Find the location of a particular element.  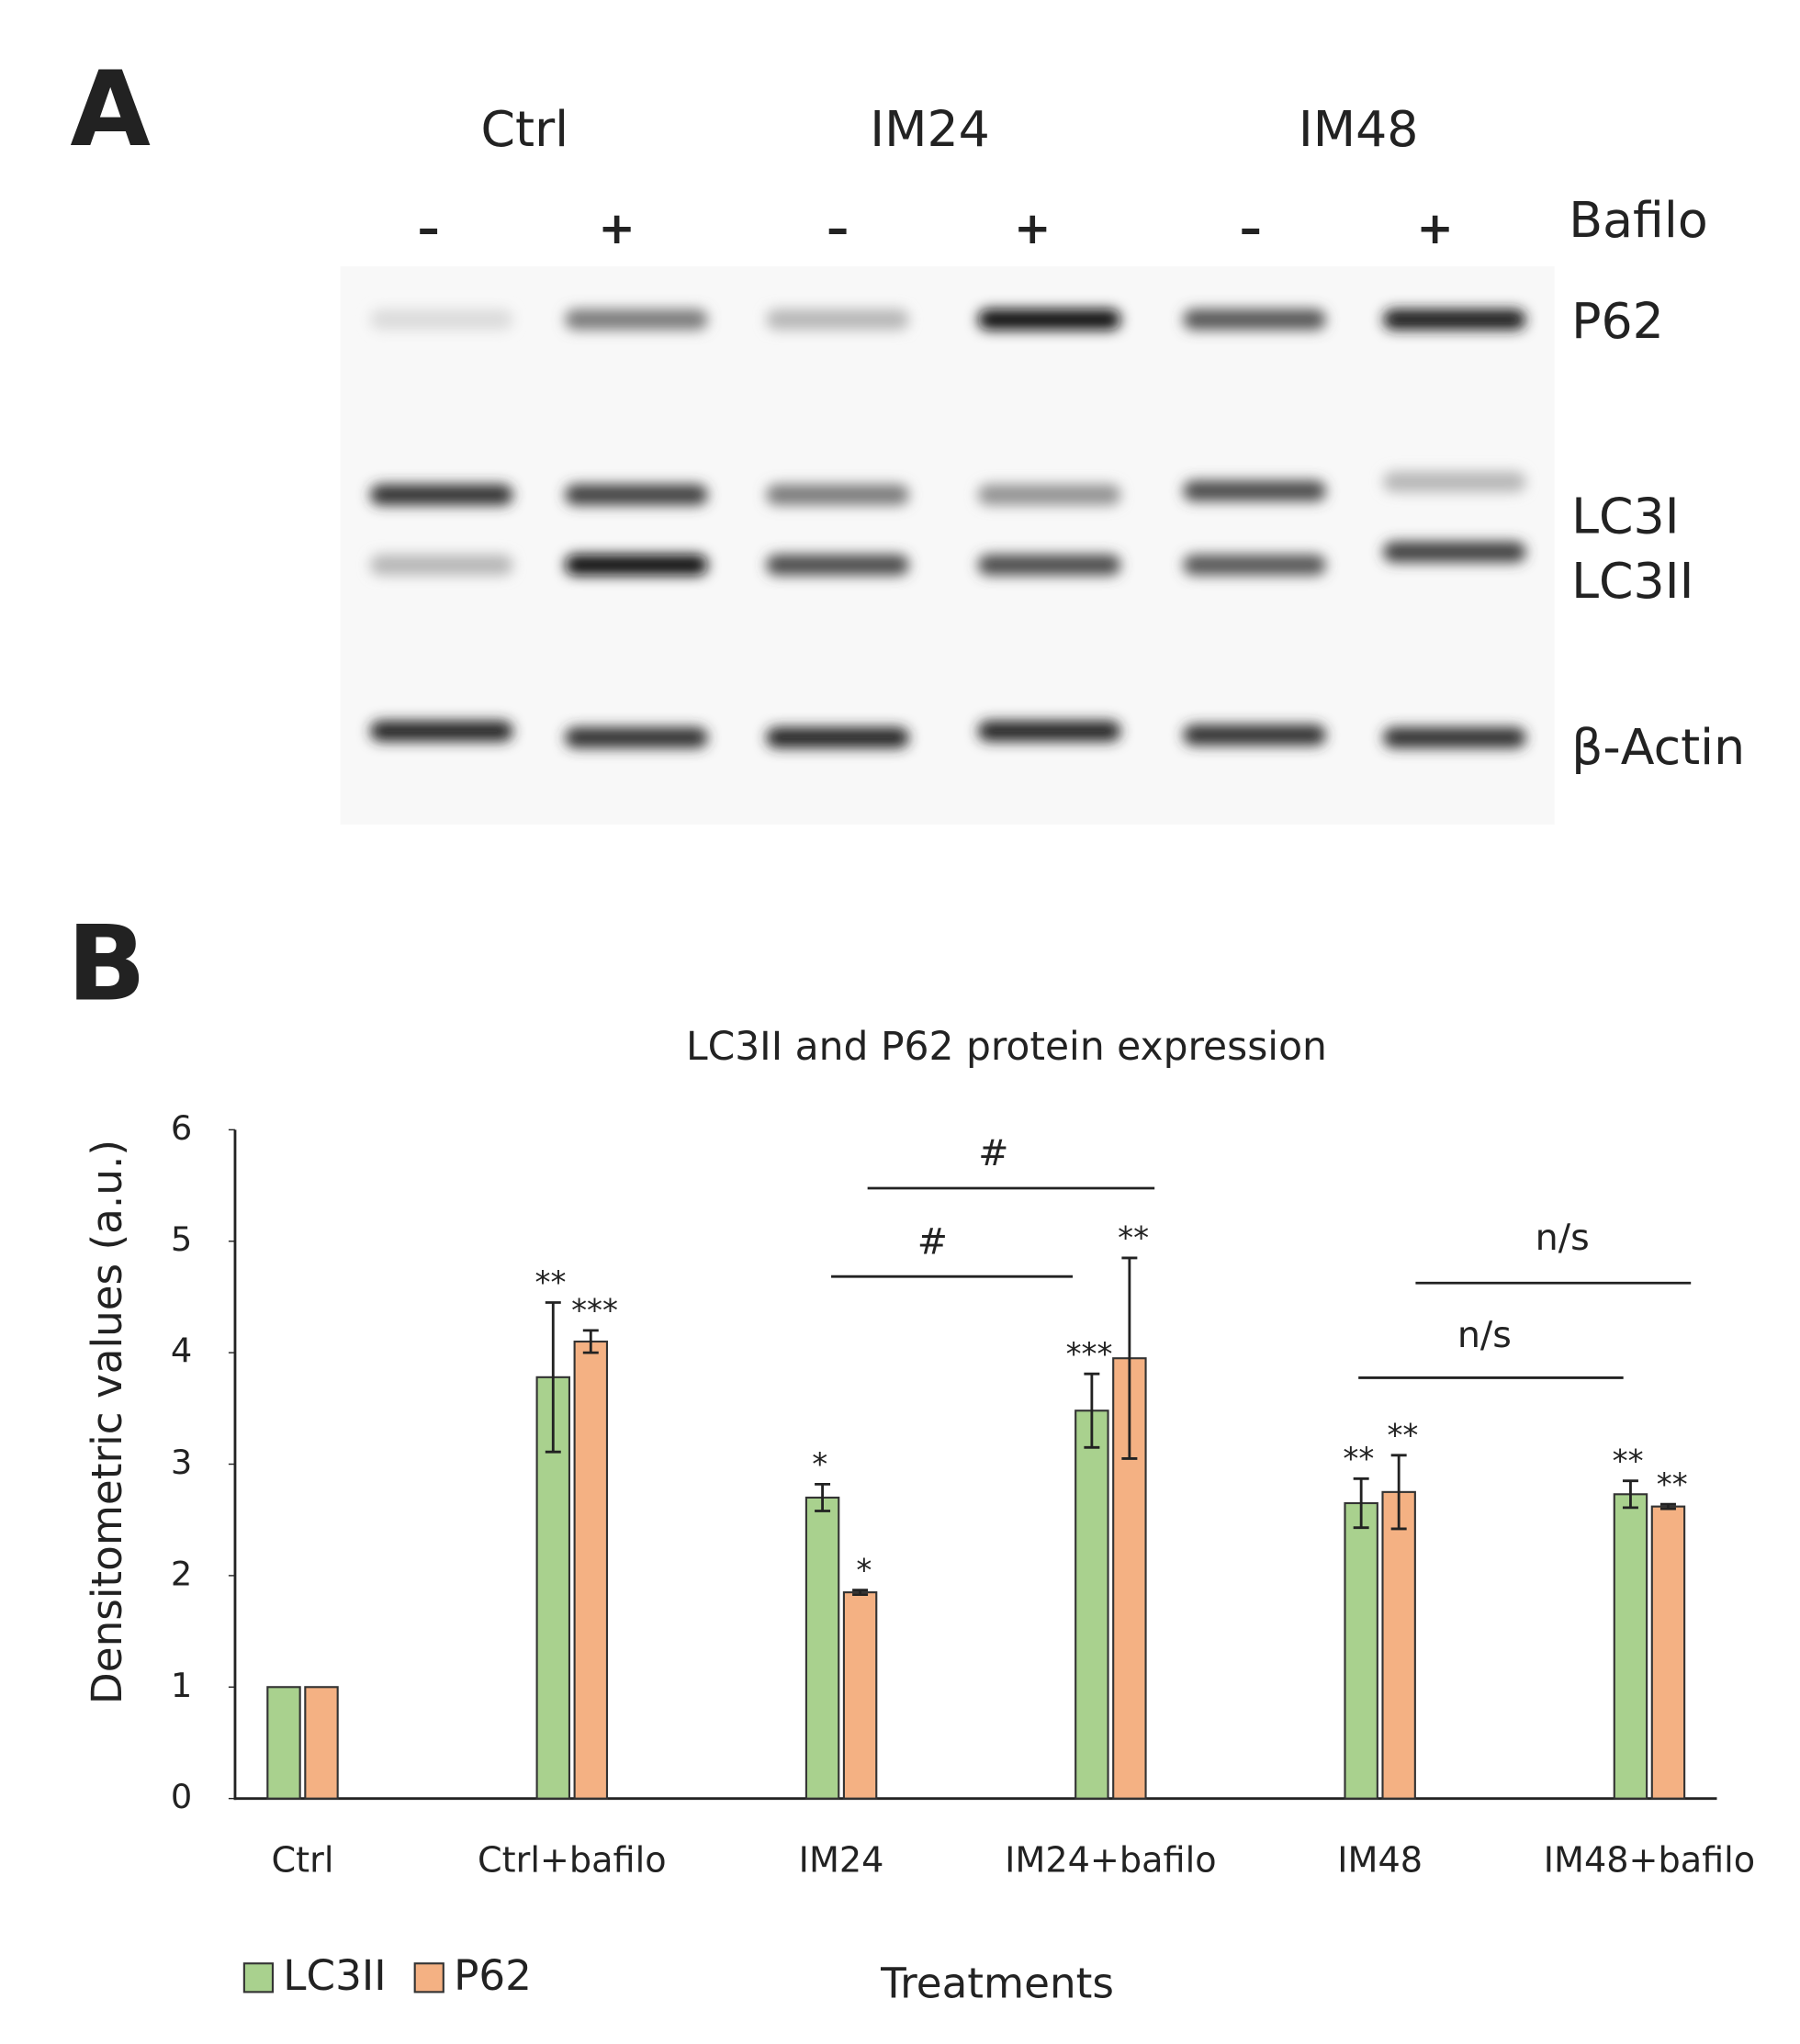

y-tick-label: 6 is located at coordinates (181, 1128).